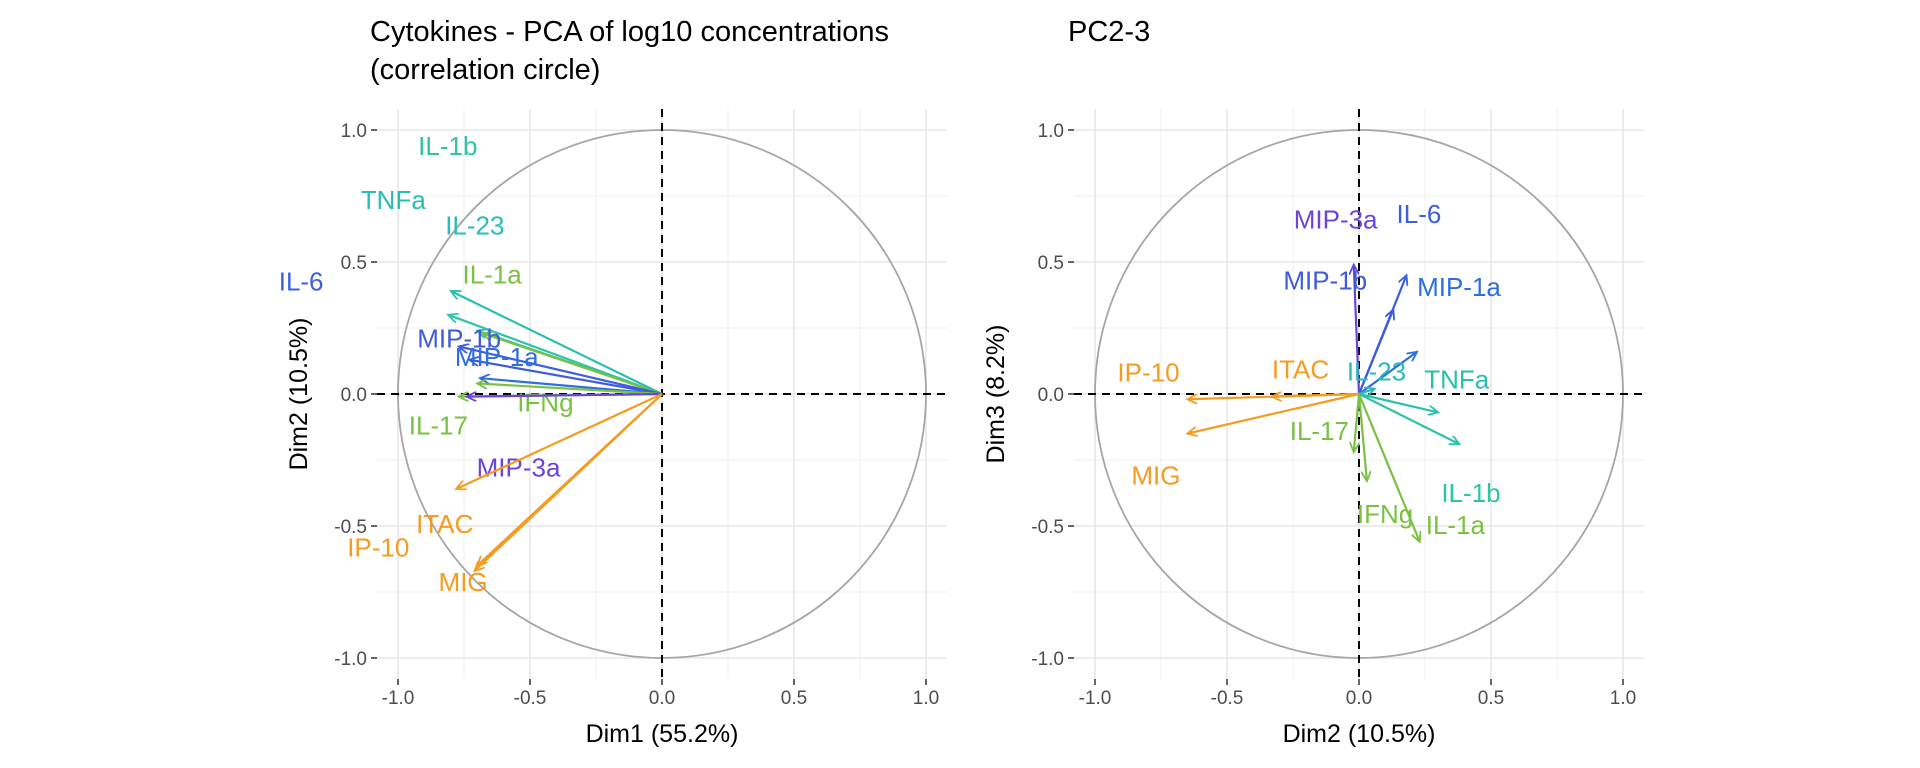  I want to click on chart-title-line1: Cytokines - PCA of log10 concentrations, so click(630, 32).